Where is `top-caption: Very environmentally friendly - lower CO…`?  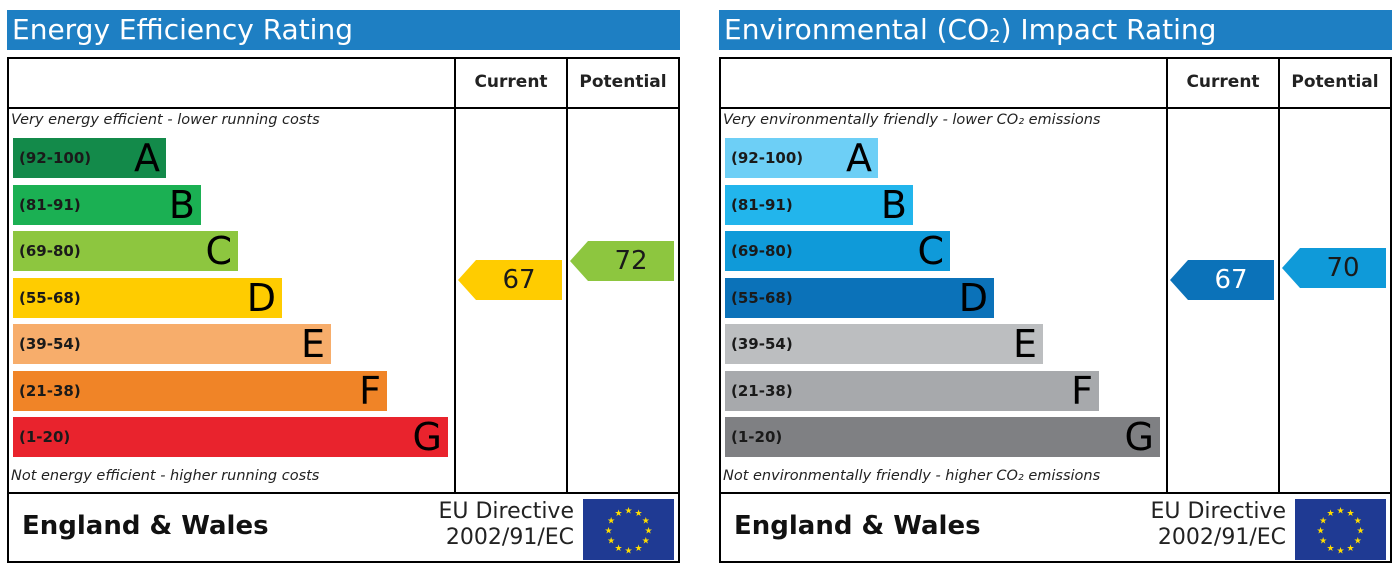
top-caption: Very environmentally friendly - lower CO… is located at coordinates (912, 120).